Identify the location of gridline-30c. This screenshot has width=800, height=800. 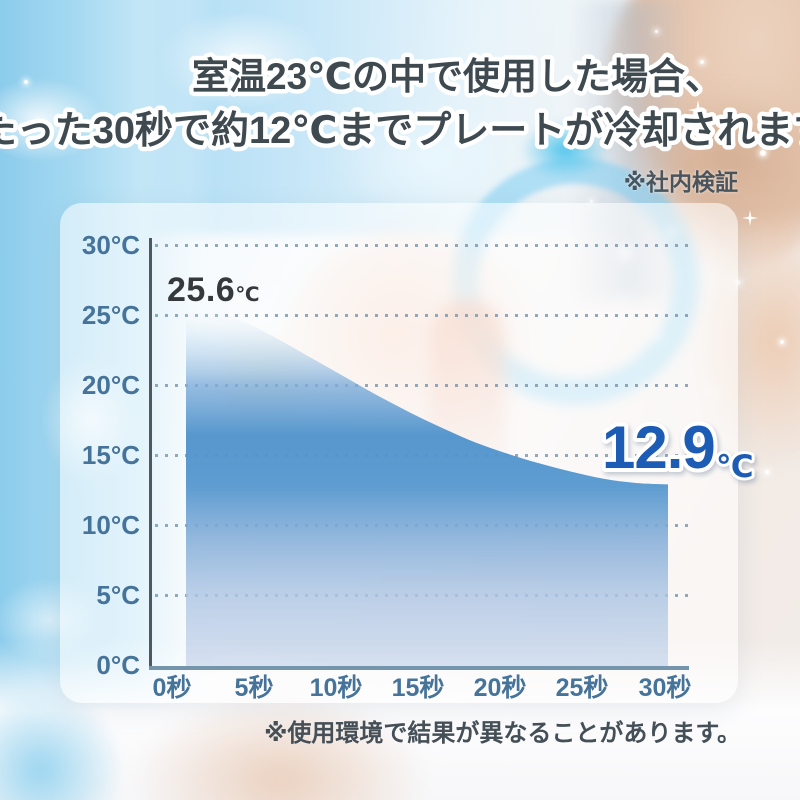
(421, 245).